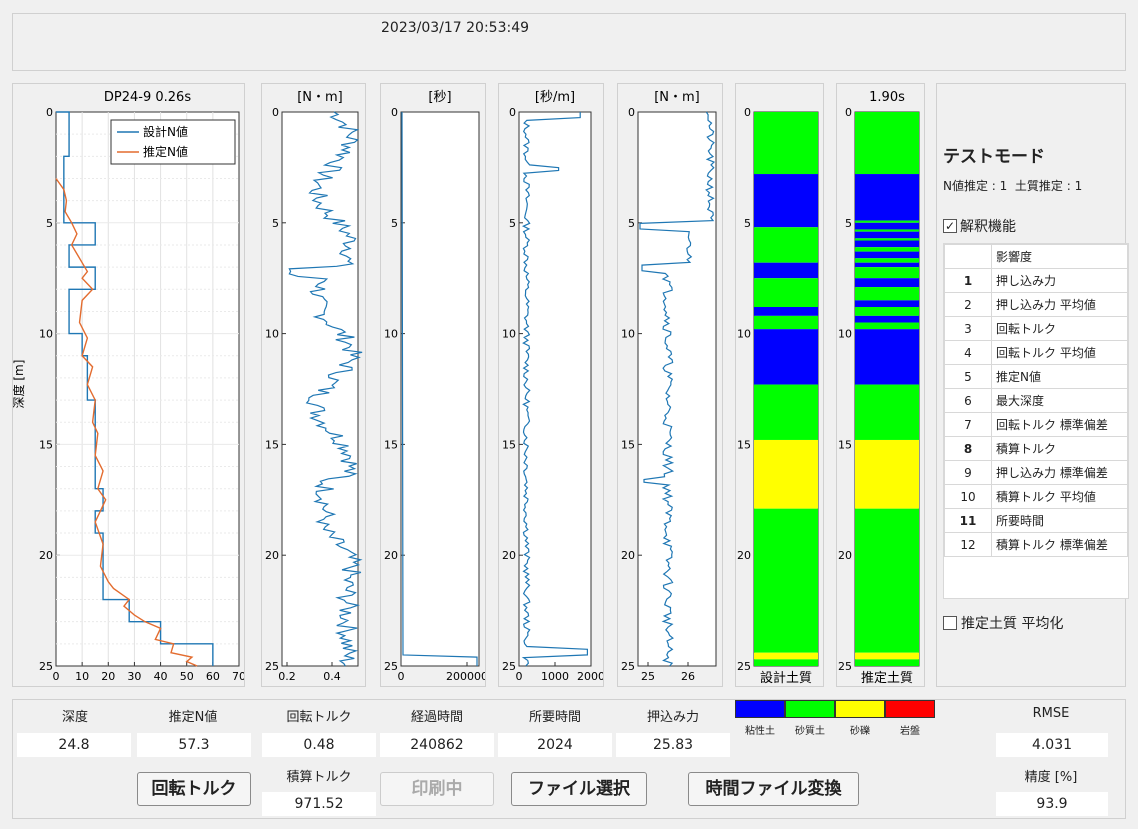  What do you see at coordinates (509, 666) in the screenshot?
I see `speed-ytick: 25` at bounding box center [509, 666].